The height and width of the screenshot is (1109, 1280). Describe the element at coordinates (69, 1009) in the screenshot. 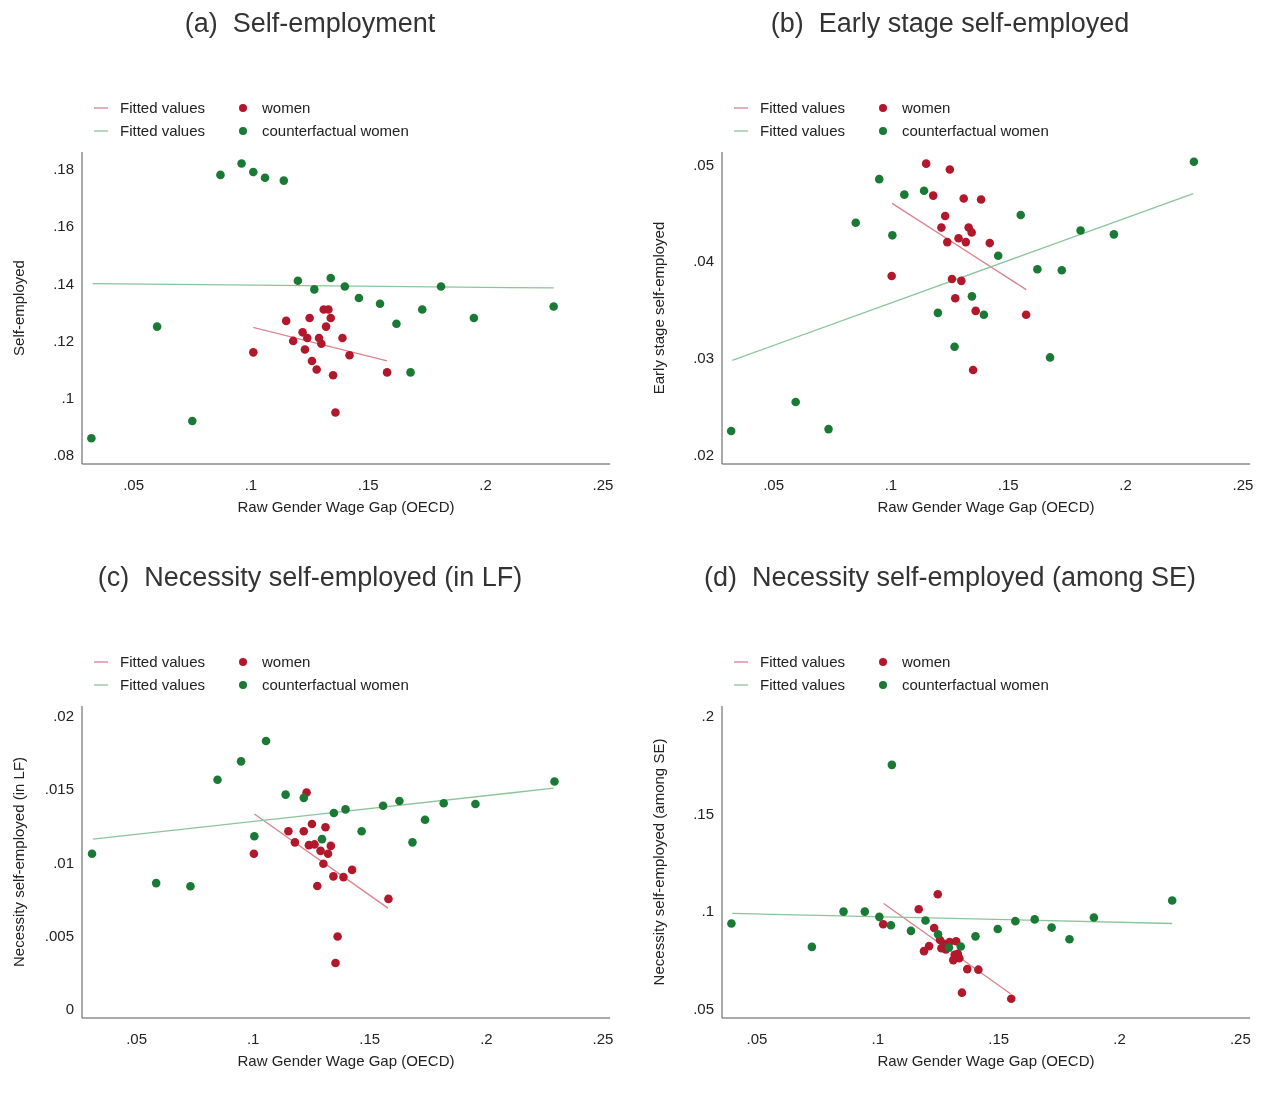

I see `y-tick-label: 0` at that location.